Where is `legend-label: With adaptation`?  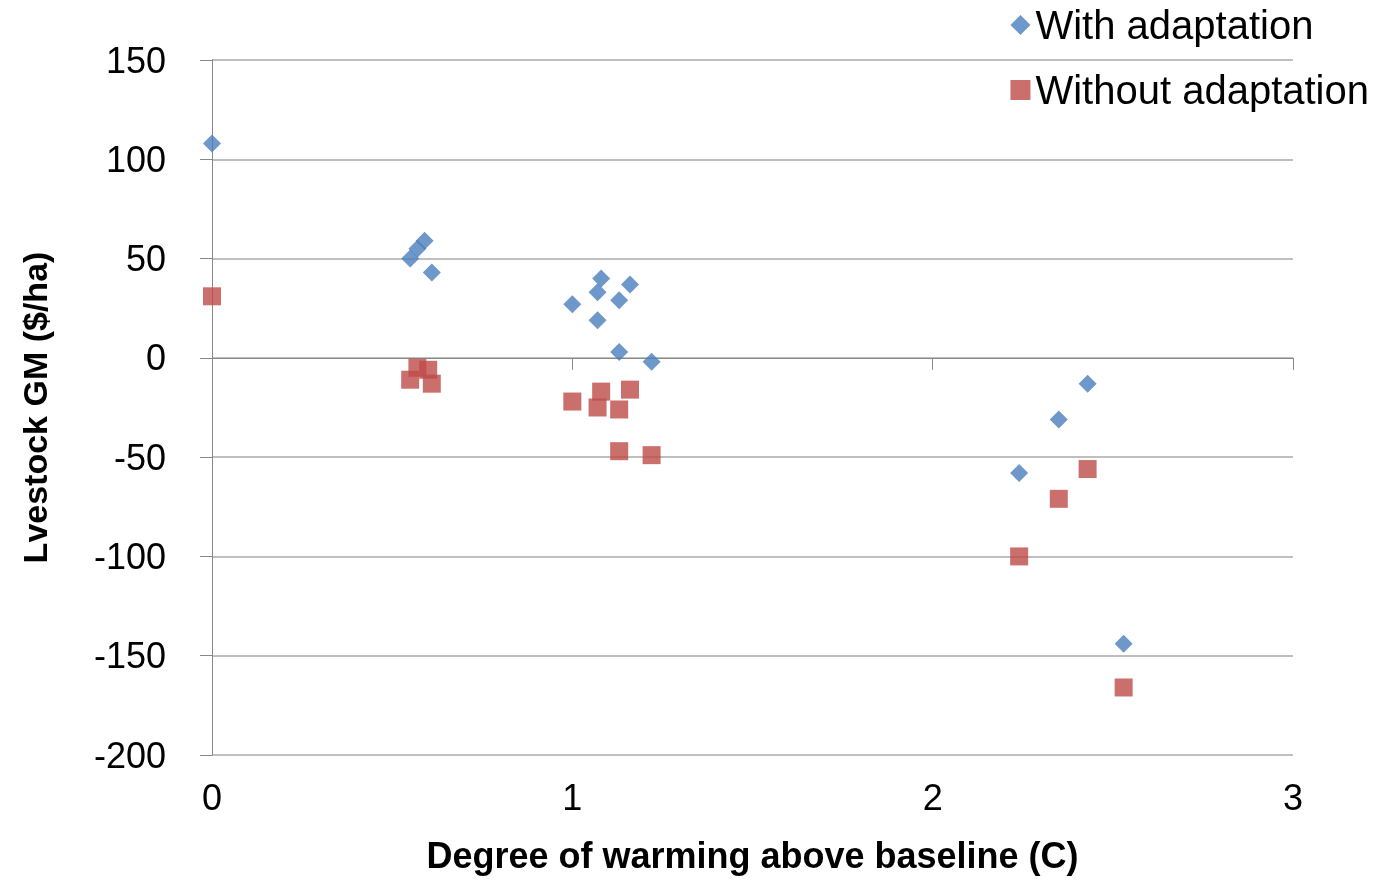
legend-label: With adaptation is located at coordinates (1174, 25).